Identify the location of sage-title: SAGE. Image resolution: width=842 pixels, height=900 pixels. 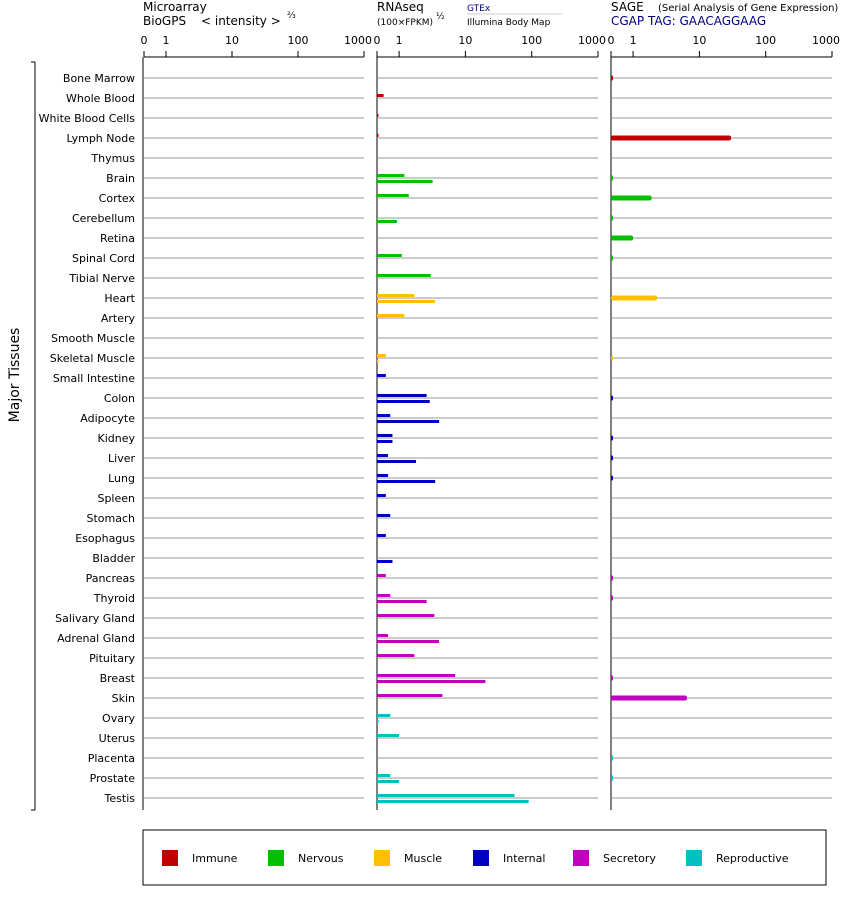
(627, 7).